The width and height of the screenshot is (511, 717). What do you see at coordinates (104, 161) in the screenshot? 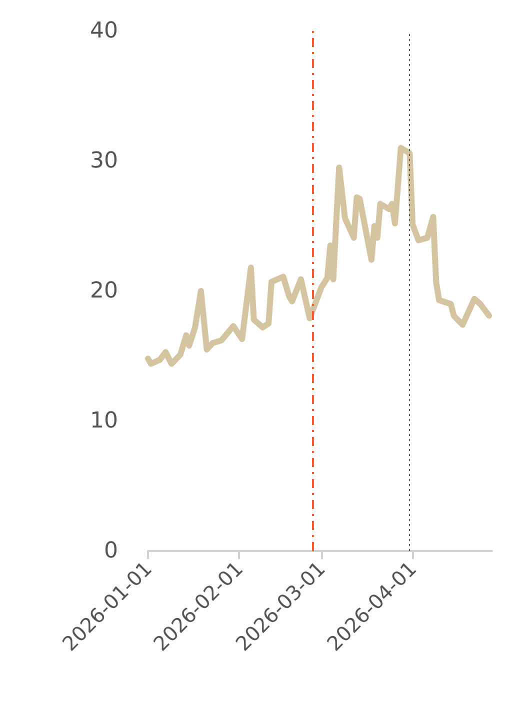
I see `y-tick-label: 30` at bounding box center [104, 161].